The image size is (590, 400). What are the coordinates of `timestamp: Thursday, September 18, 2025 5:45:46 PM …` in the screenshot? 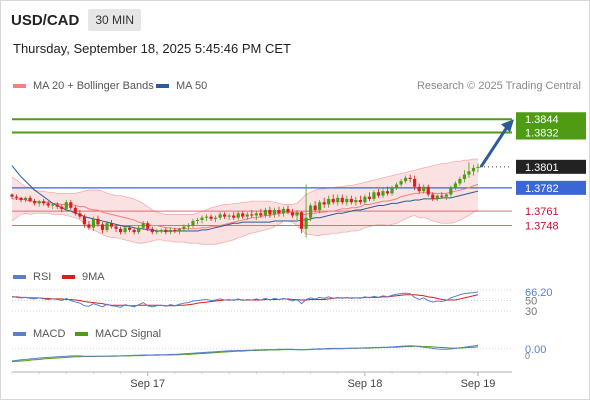 It's located at (152, 48).